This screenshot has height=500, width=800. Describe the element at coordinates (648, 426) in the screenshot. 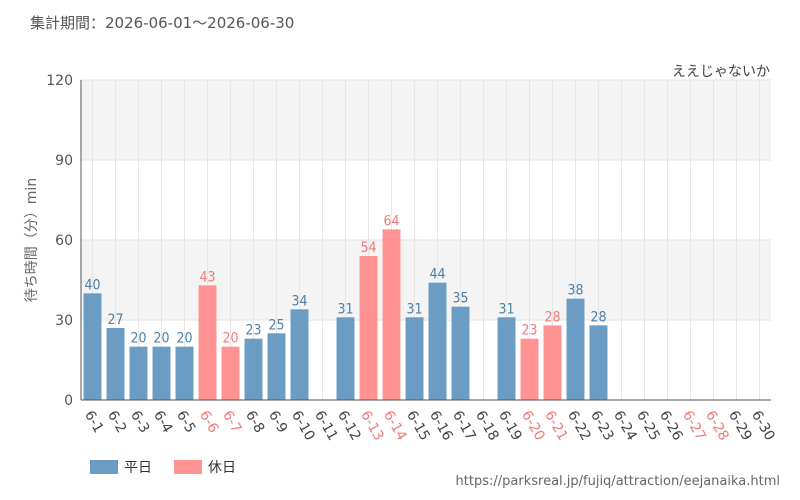

I see `x-tick-label: 6-25` at that location.